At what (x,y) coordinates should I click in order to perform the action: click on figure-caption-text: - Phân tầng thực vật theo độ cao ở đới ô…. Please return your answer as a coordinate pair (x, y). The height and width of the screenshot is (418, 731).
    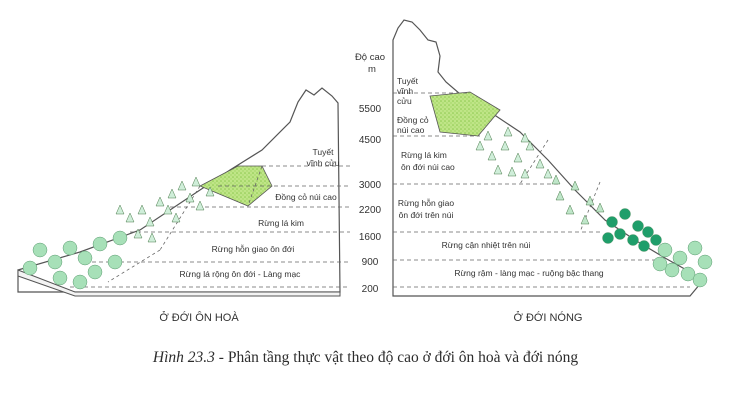
    Looking at the image, I should click on (396, 357).